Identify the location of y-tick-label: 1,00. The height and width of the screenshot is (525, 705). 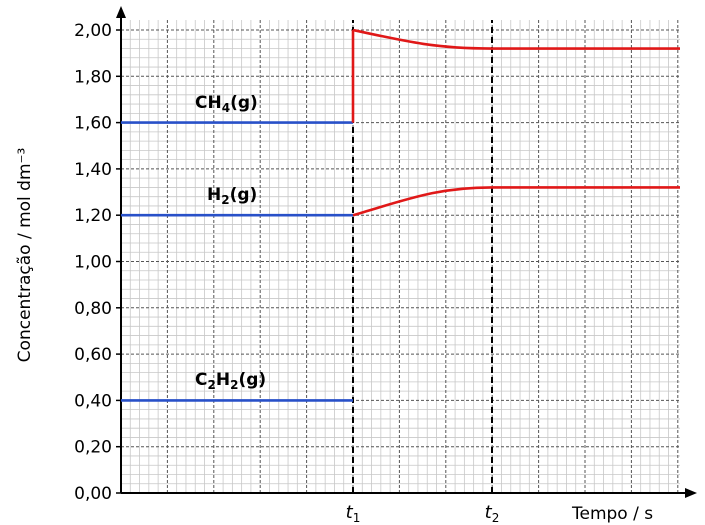
(93, 263).